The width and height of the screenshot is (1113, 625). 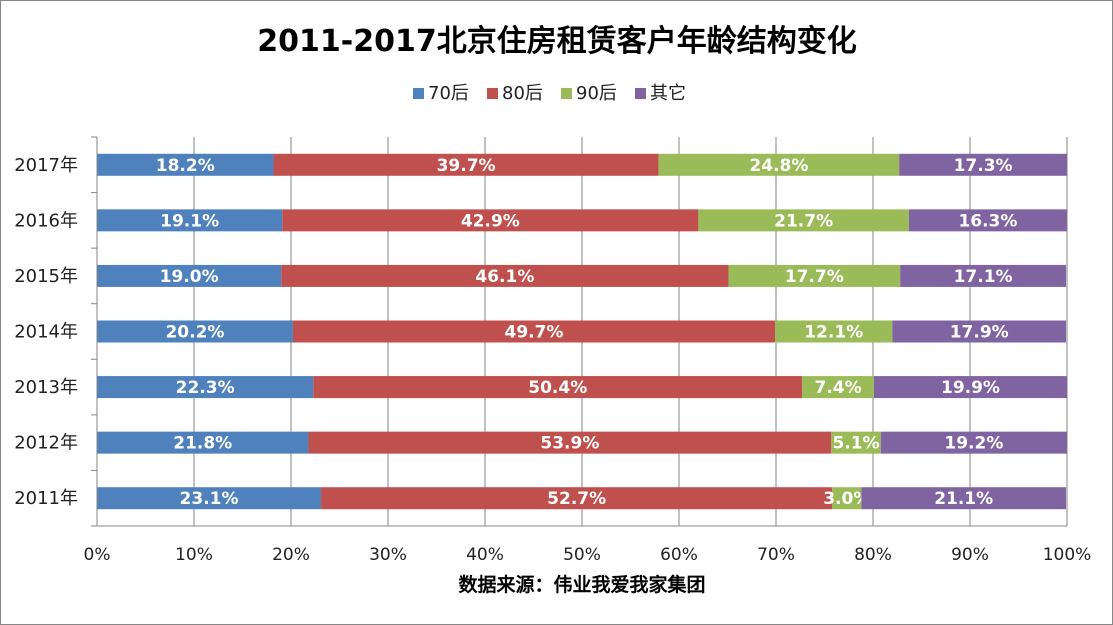 I want to click on data-label: 22.3%, so click(x=205, y=388).